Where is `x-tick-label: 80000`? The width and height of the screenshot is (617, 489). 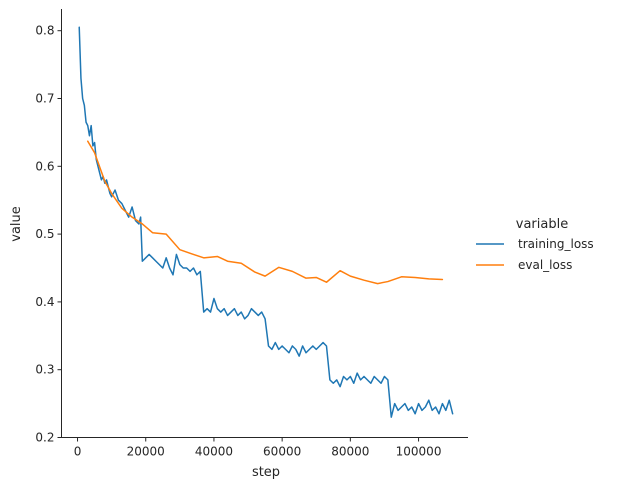
x-tick-label: 80000 is located at coordinates (350, 452).